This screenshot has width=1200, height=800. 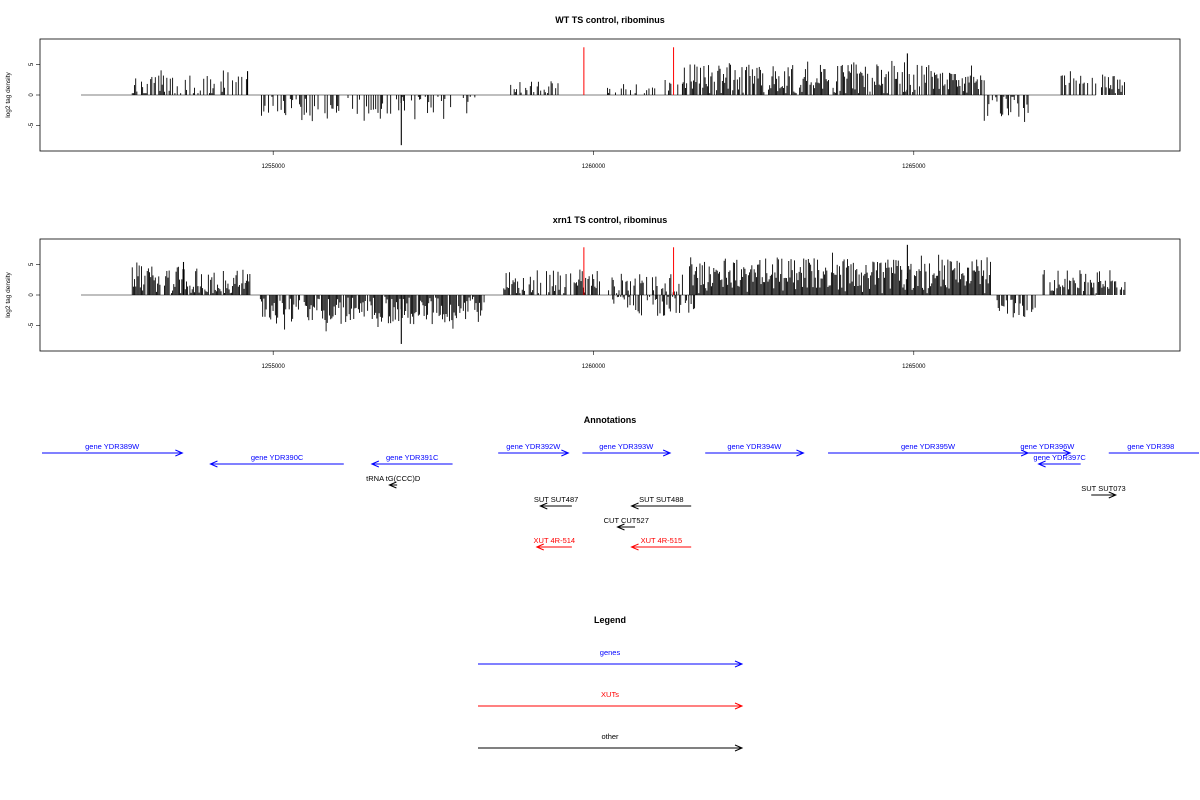 What do you see at coordinates (610, 420) in the screenshot?
I see `annotations-title: Annotations` at bounding box center [610, 420].